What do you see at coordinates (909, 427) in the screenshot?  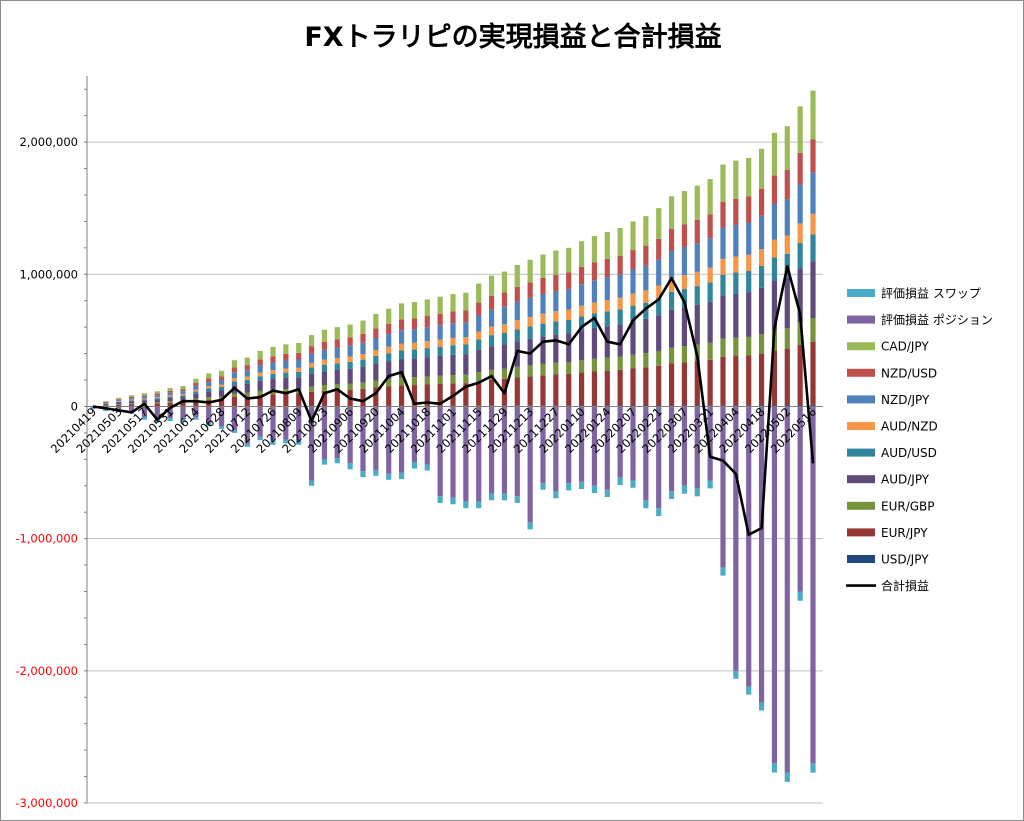 I see `legend-label: AUD/NZD` at bounding box center [909, 427].